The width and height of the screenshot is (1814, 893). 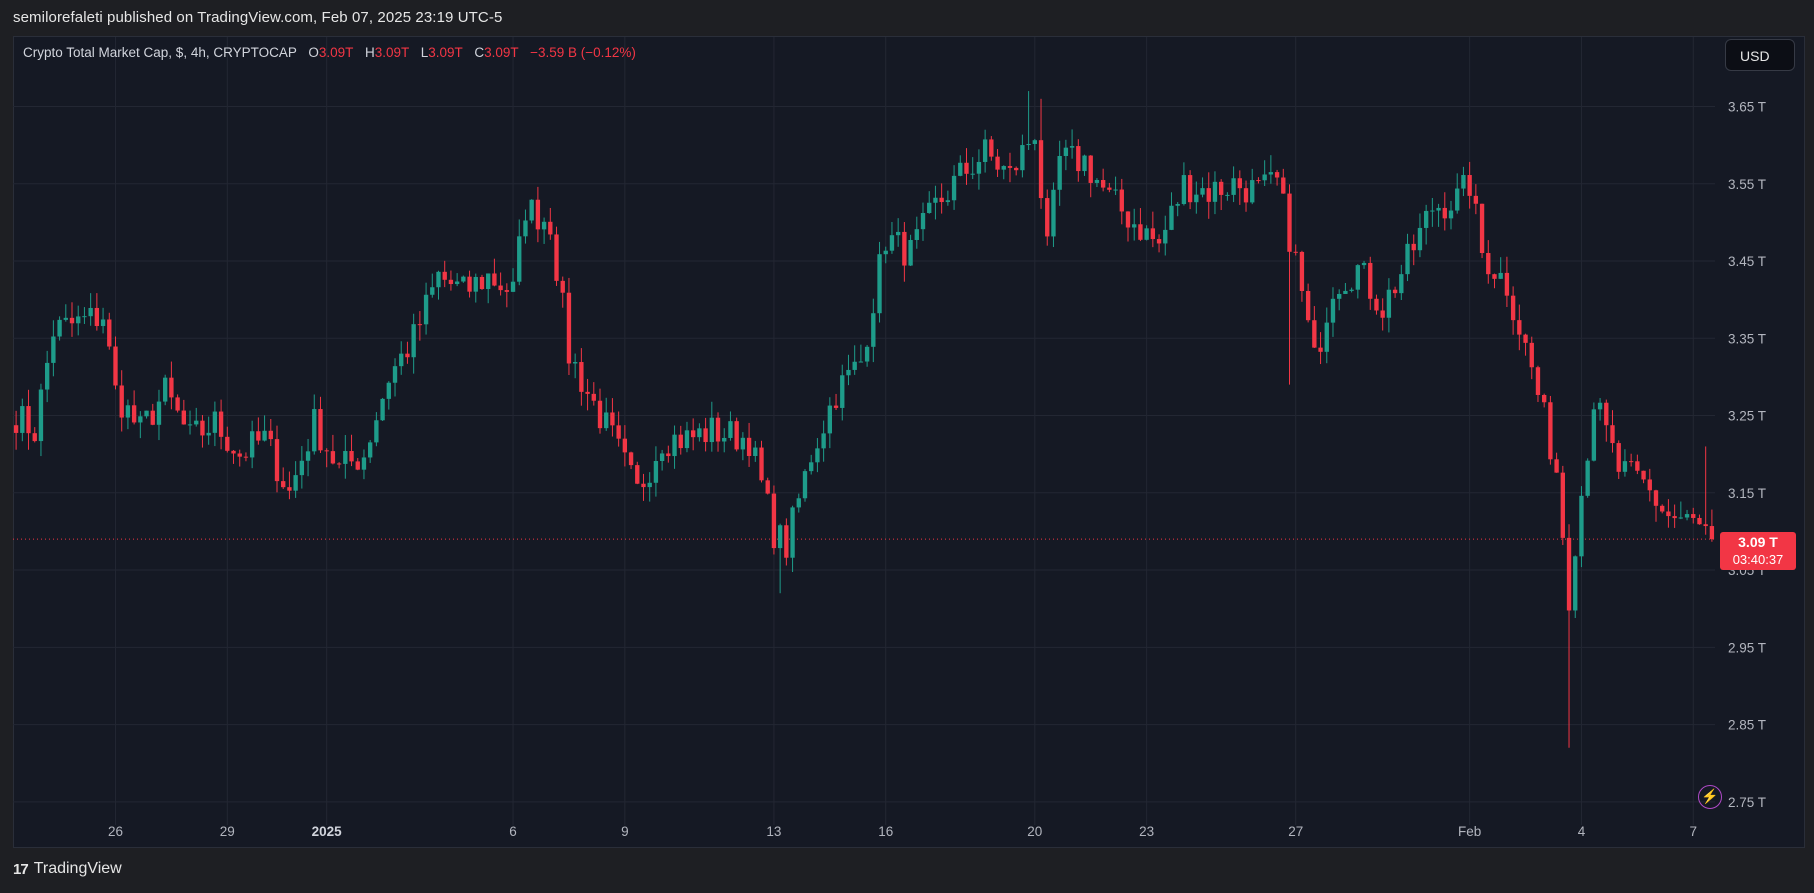 What do you see at coordinates (327, 831) in the screenshot?
I see `x-tick-label: 2025` at bounding box center [327, 831].